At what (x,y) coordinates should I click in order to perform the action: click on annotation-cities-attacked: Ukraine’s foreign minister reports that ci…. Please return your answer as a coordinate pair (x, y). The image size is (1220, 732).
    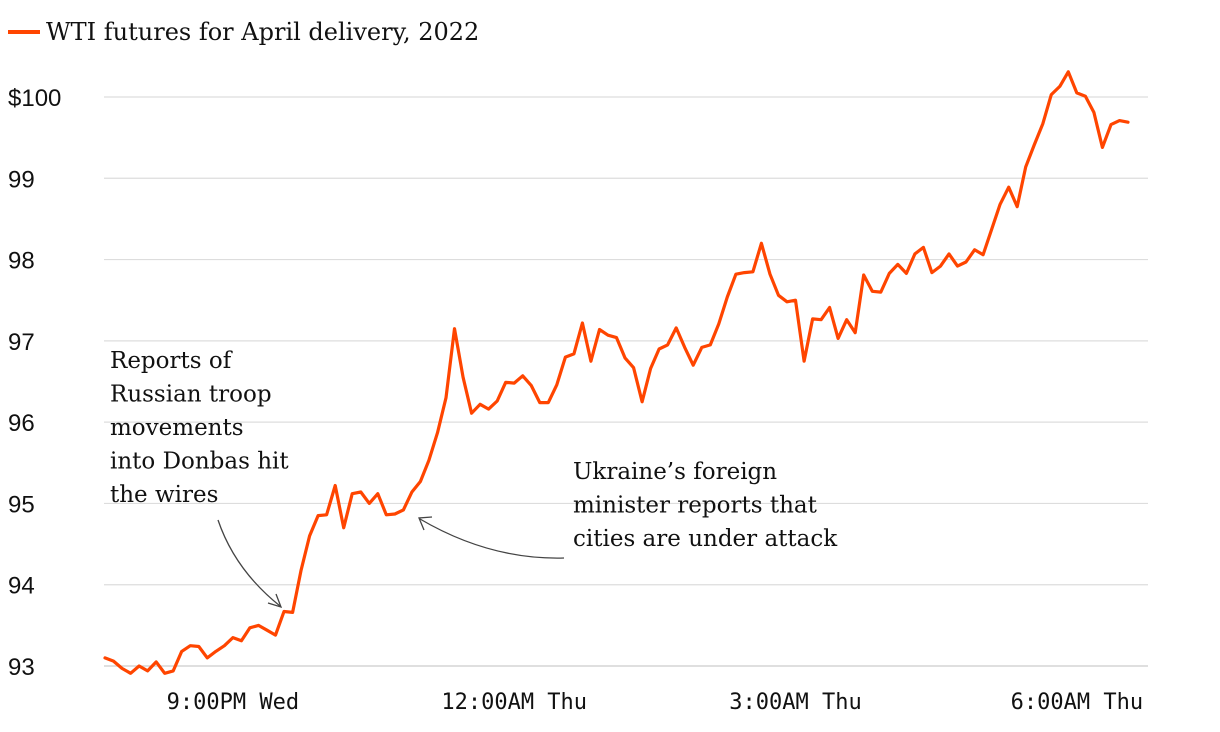
    Looking at the image, I should click on (705, 505).